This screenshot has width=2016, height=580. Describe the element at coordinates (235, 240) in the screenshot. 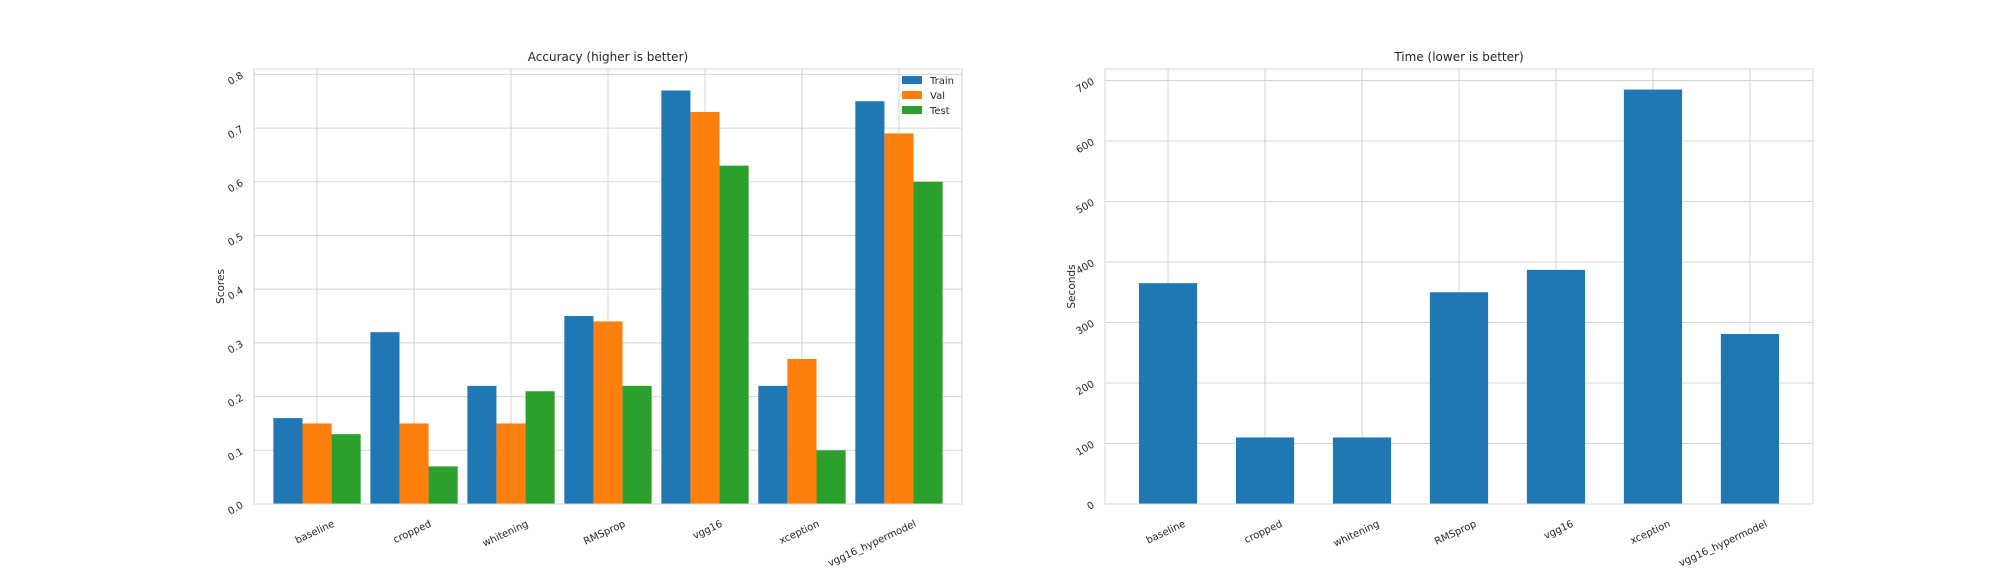

I see `y-tick-label: 0.5` at that location.